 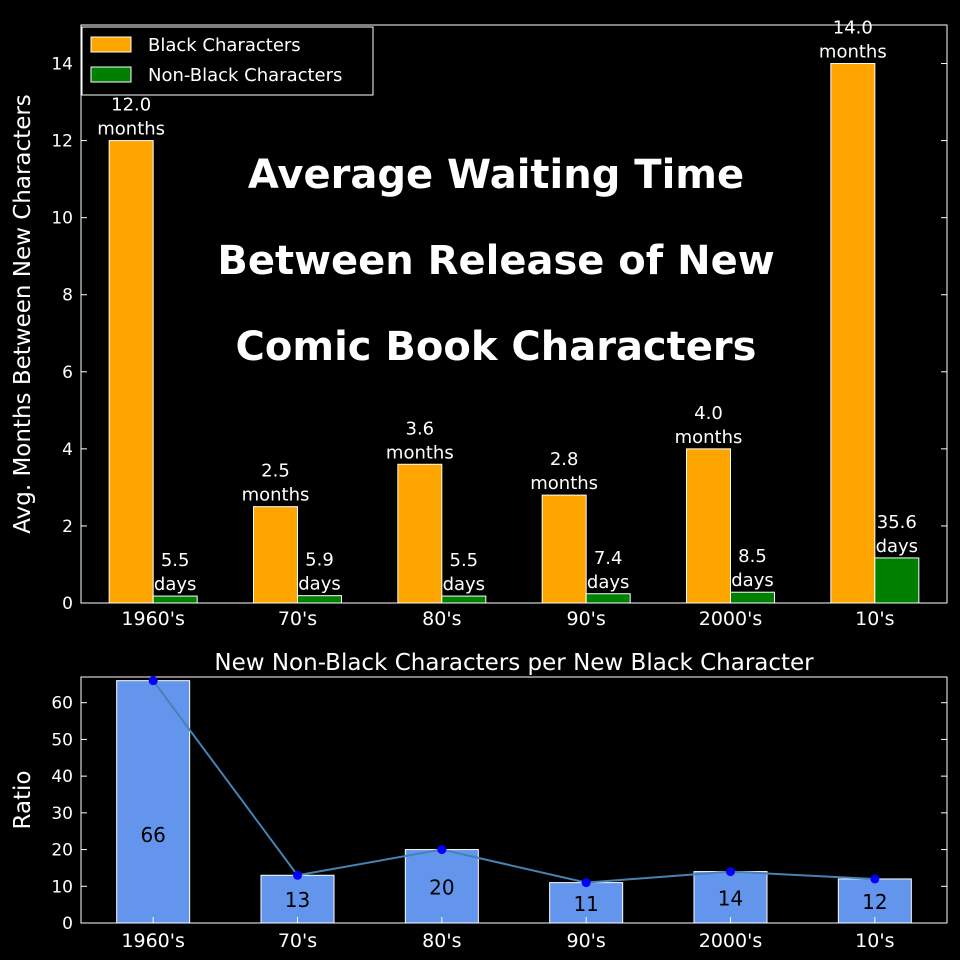 What do you see at coordinates (67, 373) in the screenshot?
I see `y-tick-label: 6` at bounding box center [67, 373].